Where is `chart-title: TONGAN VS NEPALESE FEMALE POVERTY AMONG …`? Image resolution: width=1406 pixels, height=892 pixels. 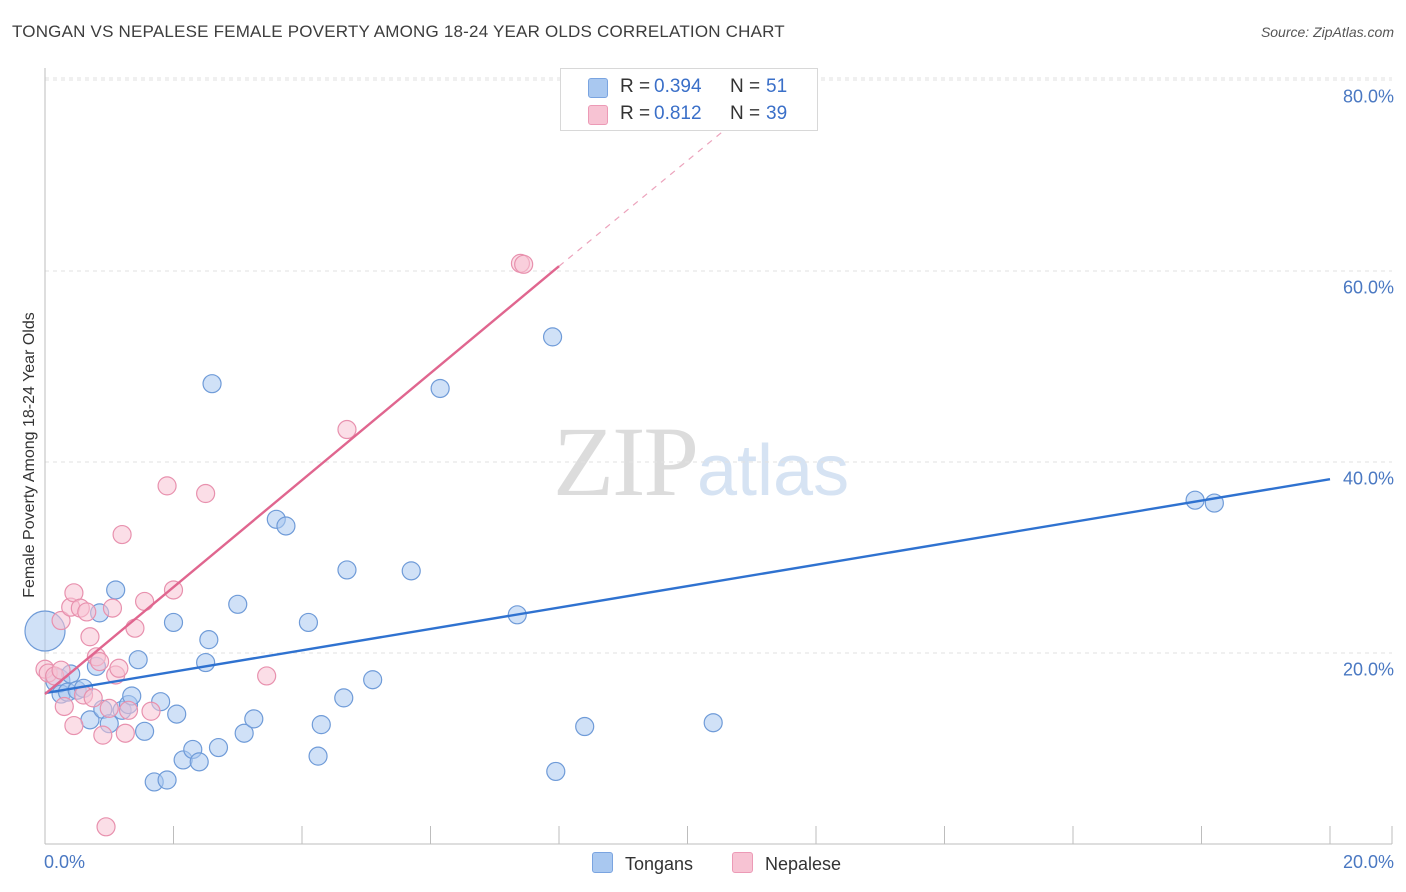
chart-title: TONGAN VS NEPALESE FEMALE POVERTY AMONG … is located at coordinates (398, 31).